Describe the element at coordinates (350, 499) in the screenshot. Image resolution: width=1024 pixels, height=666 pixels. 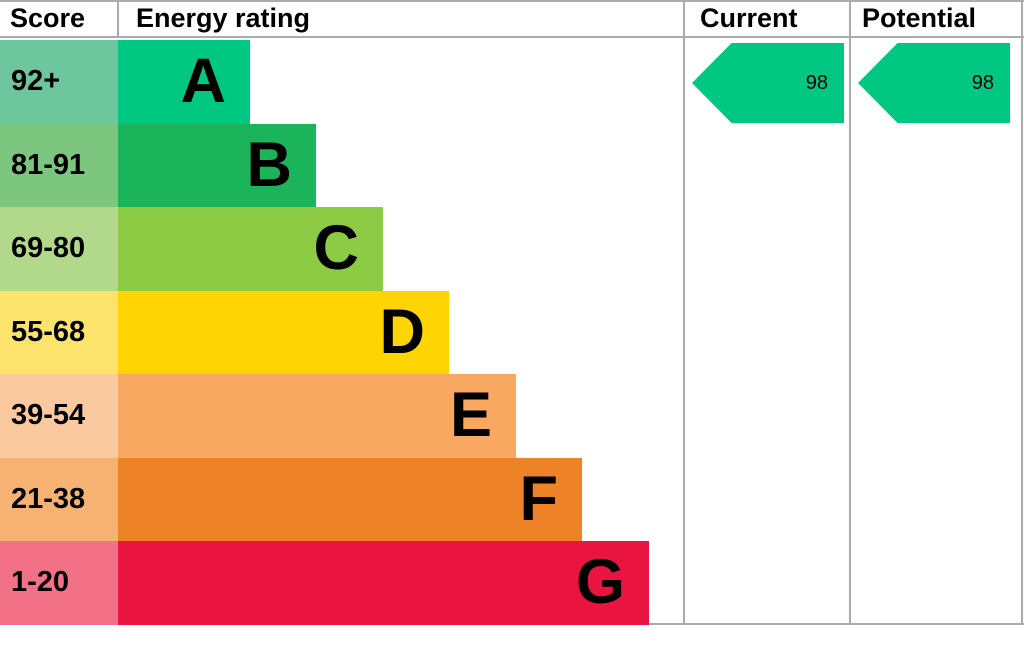
I see `rating-bar-f: F` at that location.